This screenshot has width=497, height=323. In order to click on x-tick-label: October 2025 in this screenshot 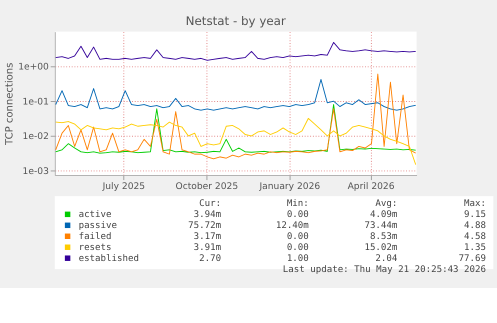, I will do `click(207, 187)`.